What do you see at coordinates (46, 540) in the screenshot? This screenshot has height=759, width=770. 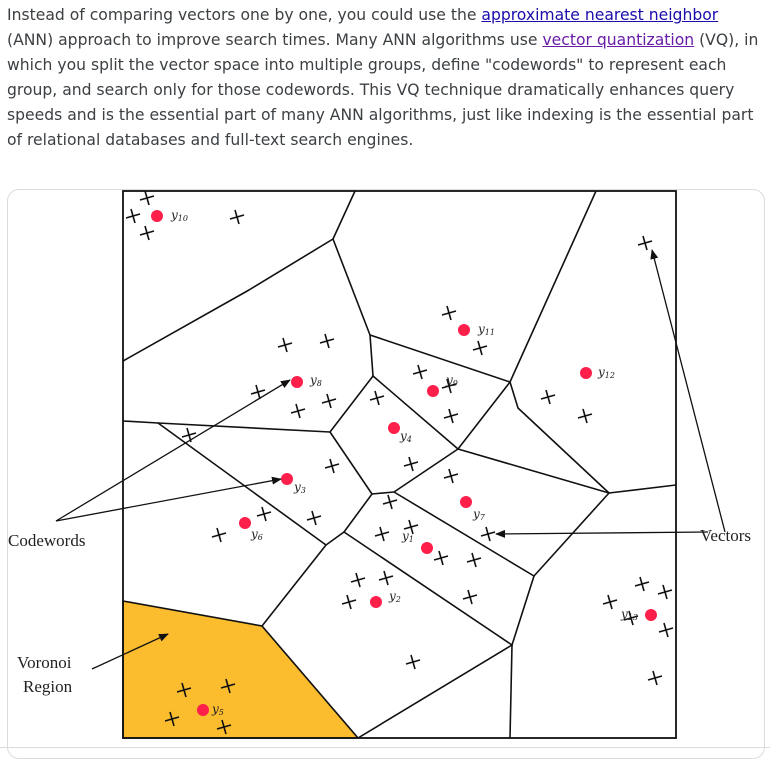 I see `codewords-label: Codewords` at bounding box center [46, 540].